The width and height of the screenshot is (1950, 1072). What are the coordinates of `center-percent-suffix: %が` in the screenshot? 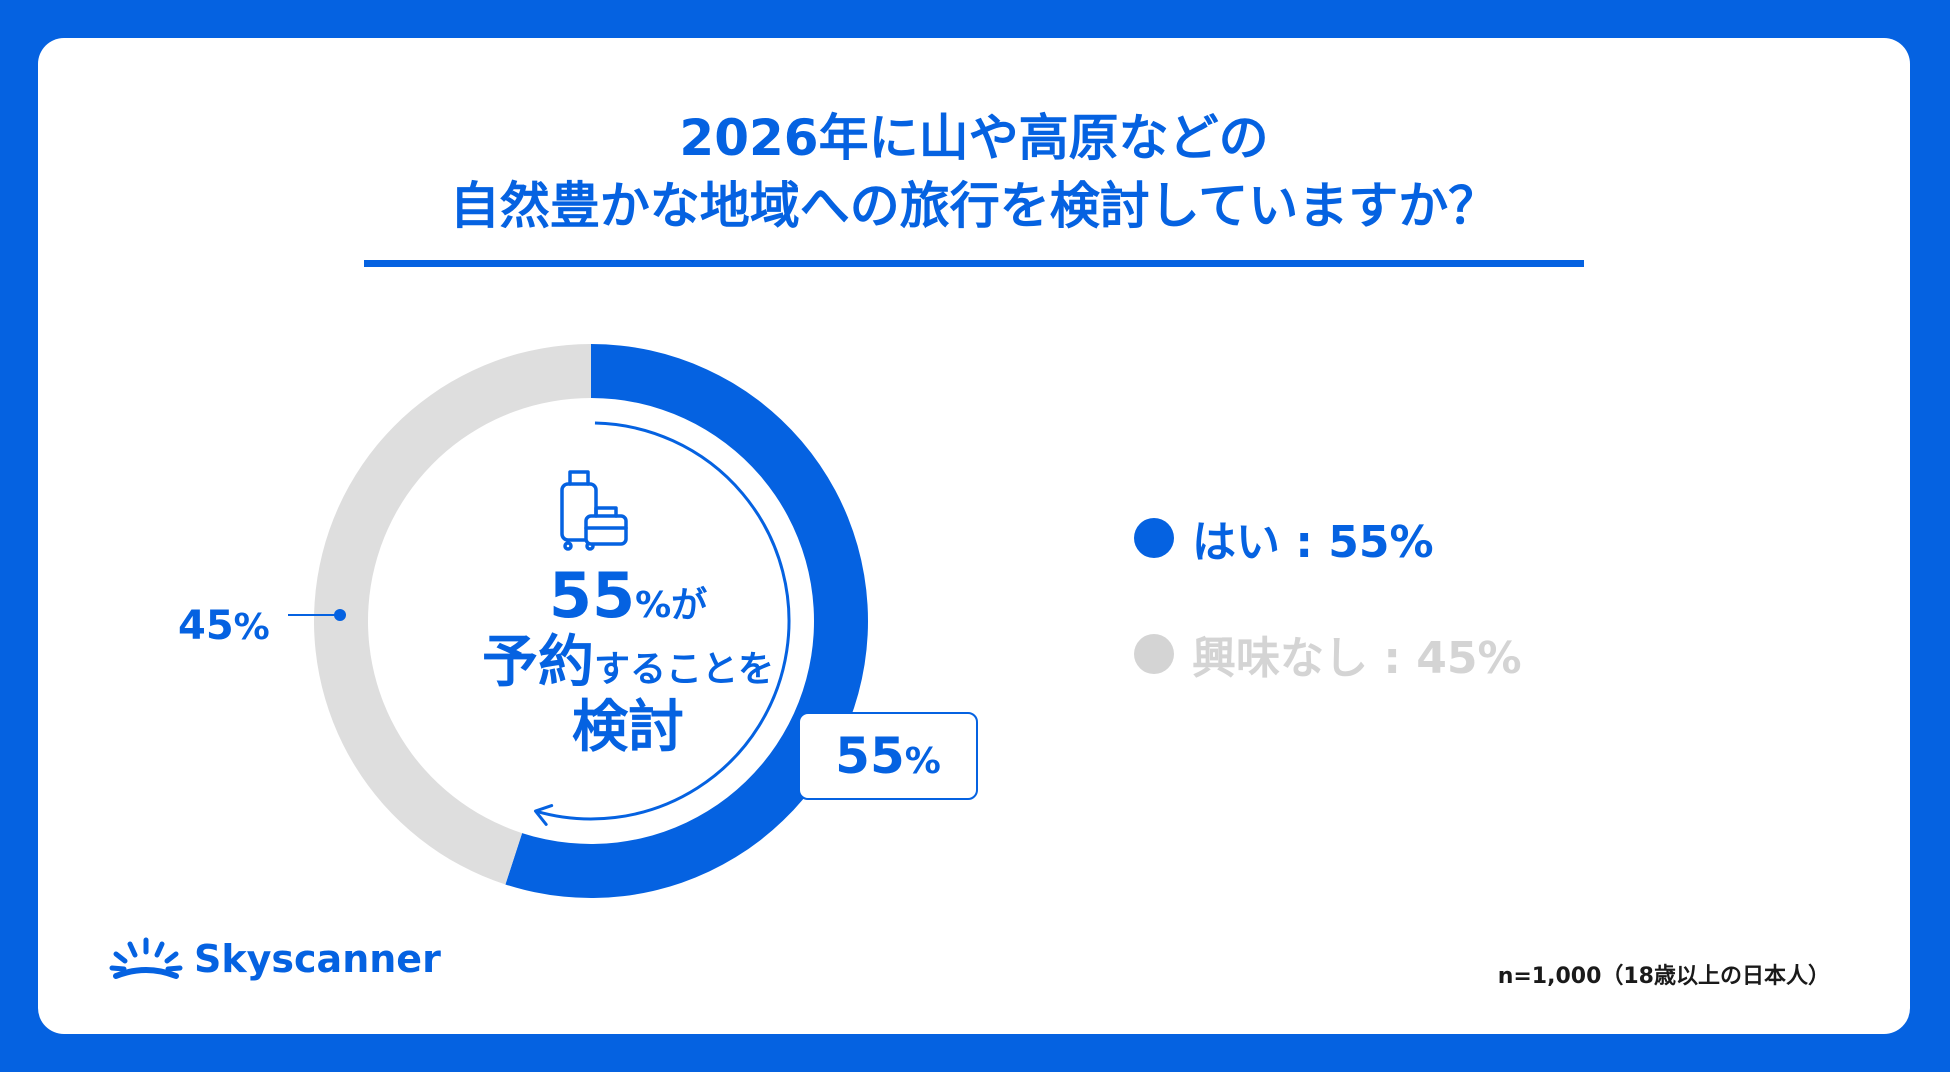 It's located at (671, 605).